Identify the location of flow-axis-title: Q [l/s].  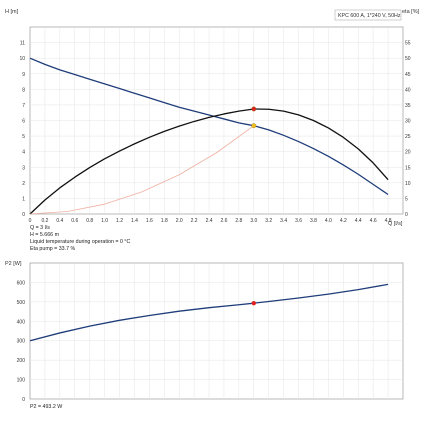
(395, 224).